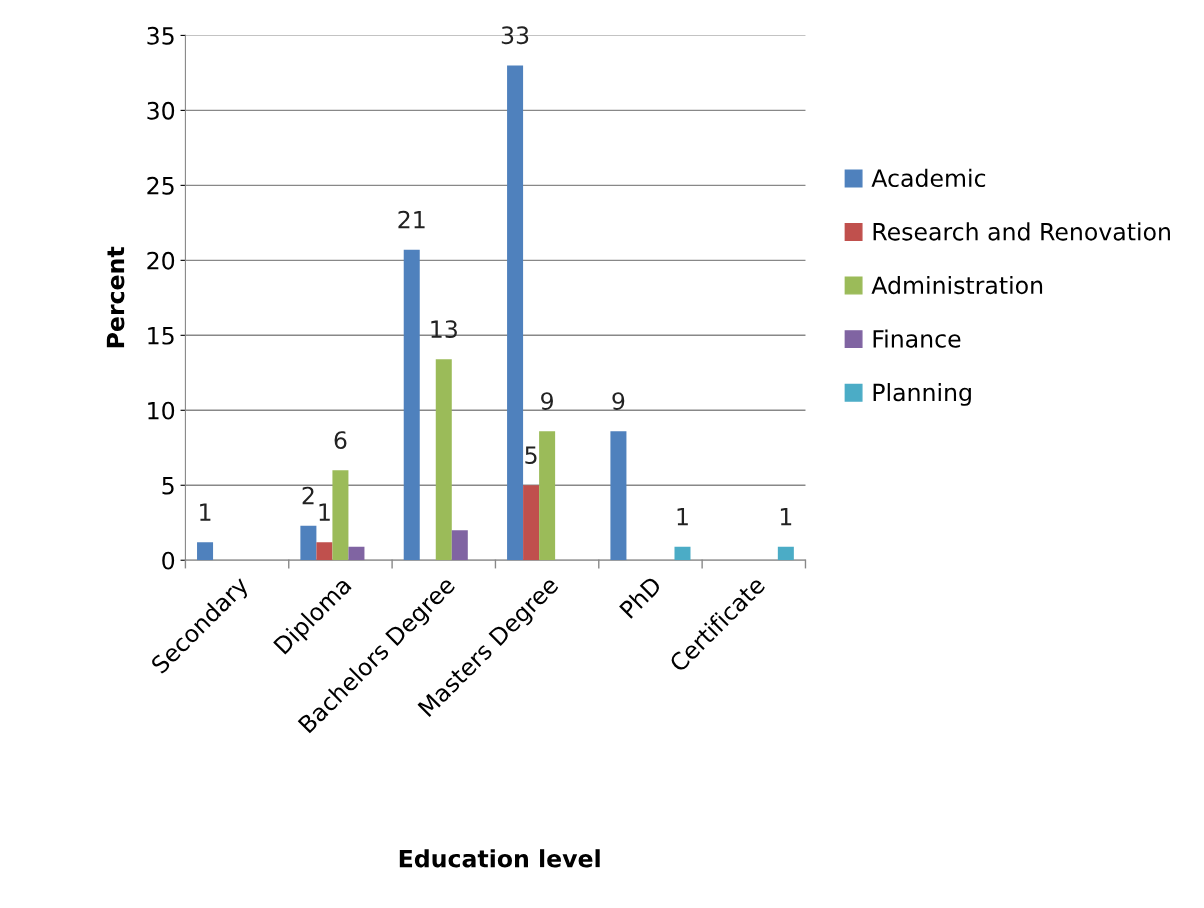 This screenshot has width=1204, height=908. What do you see at coordinates (168, 560) in the screenshot?
I see `y-tick-label: 0` at bounding box center [168, 560].